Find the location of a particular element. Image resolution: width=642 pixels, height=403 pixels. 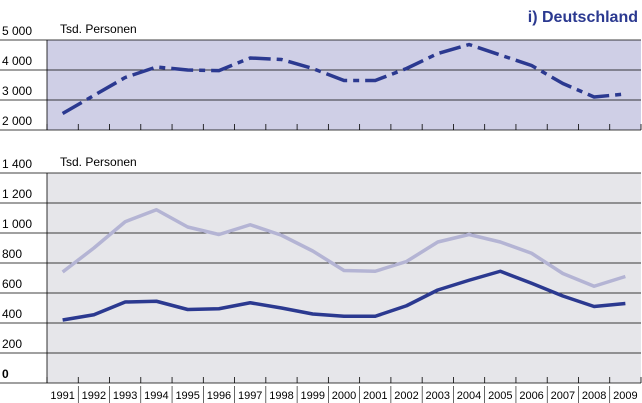

y-tick-label: 3 000 is located at coordinates (17, 91).